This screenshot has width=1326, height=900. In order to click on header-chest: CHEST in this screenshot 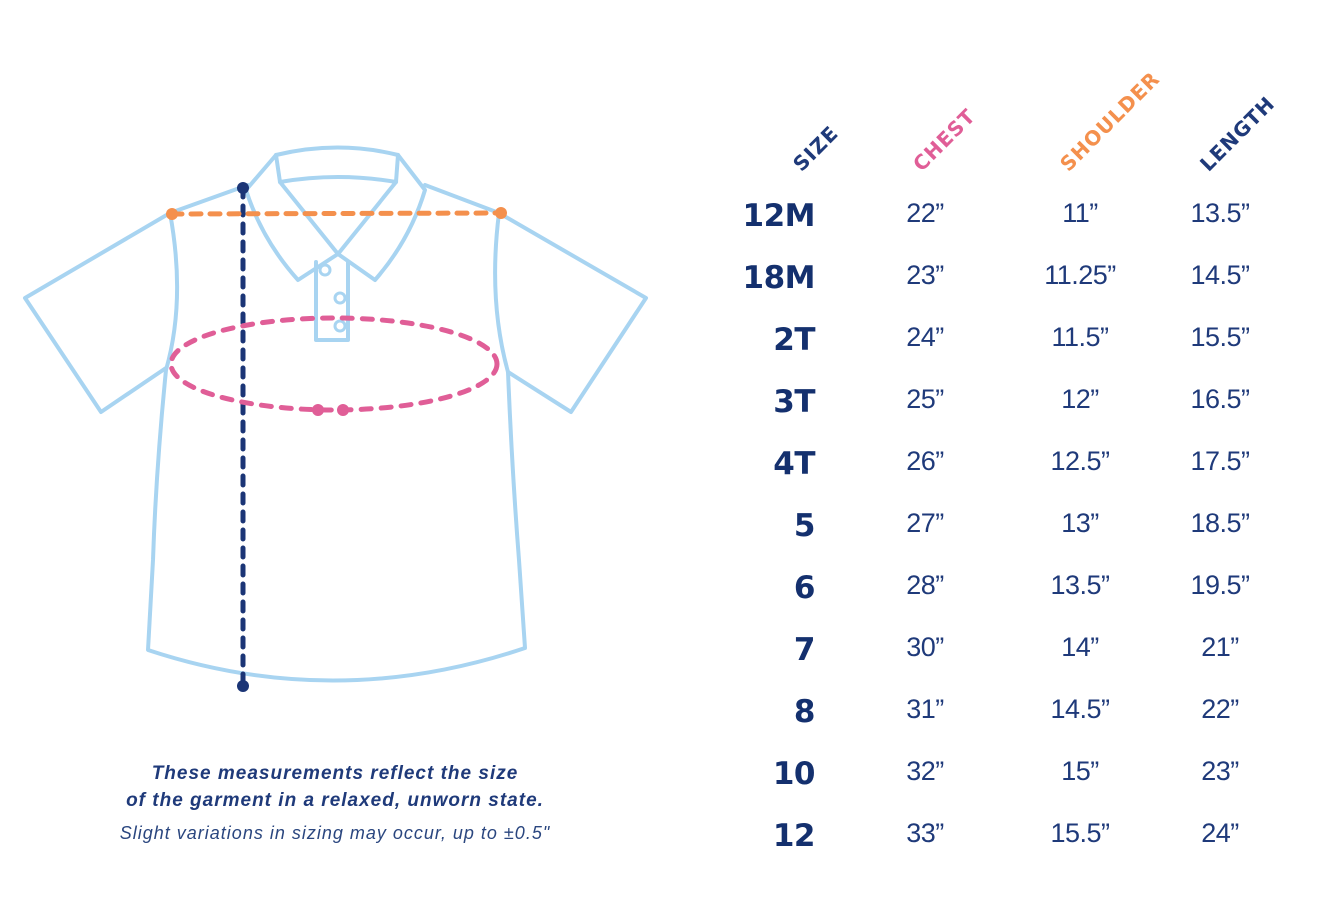, I will do `click(944, 139)`.